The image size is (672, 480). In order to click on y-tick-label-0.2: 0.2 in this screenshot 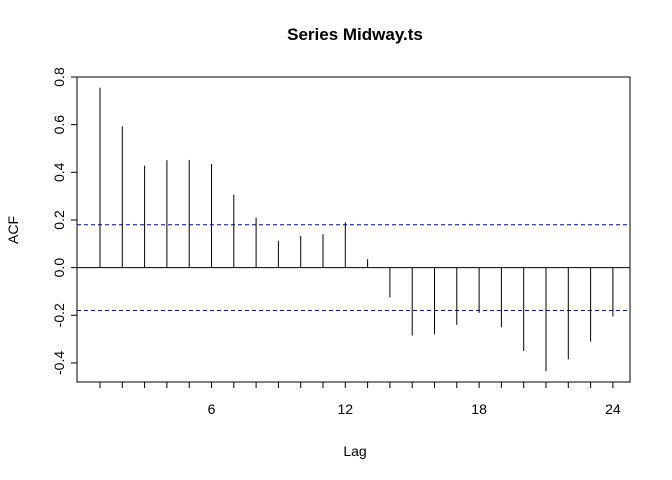, I will do `click(59, 220)`.